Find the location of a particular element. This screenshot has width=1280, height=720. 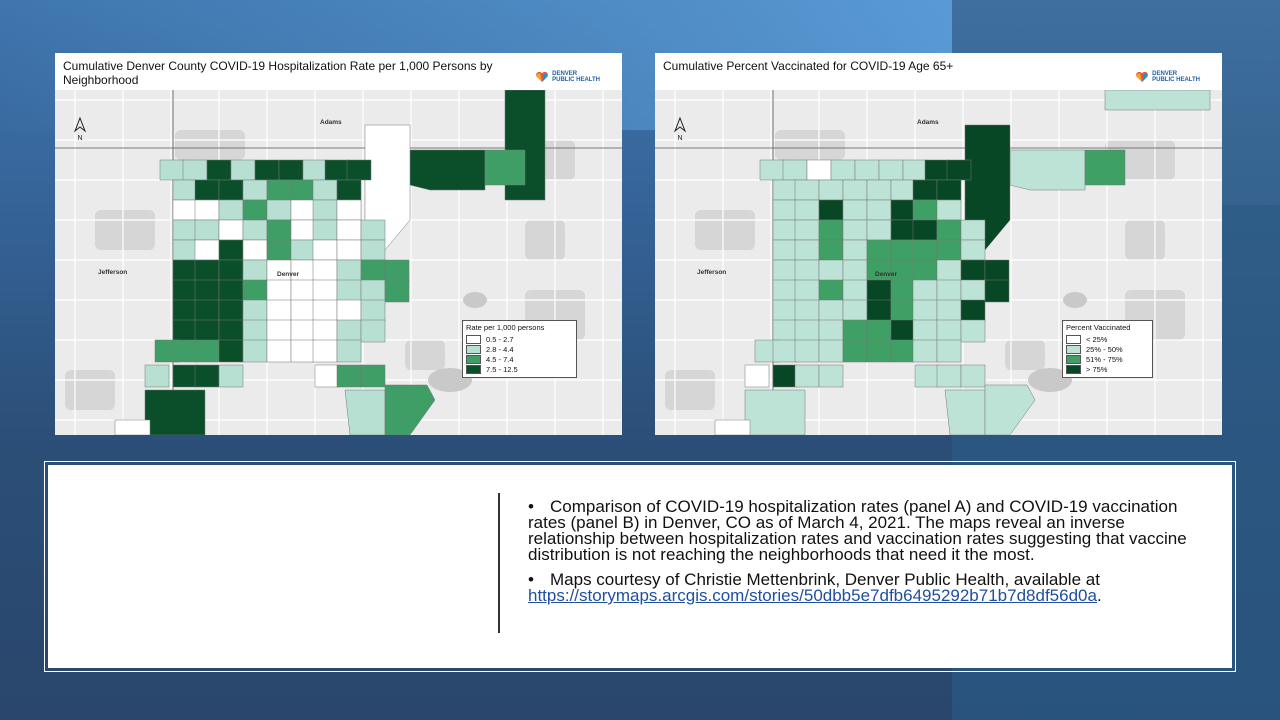

legend-item: < 25% is located at coordinates (1107, 339).